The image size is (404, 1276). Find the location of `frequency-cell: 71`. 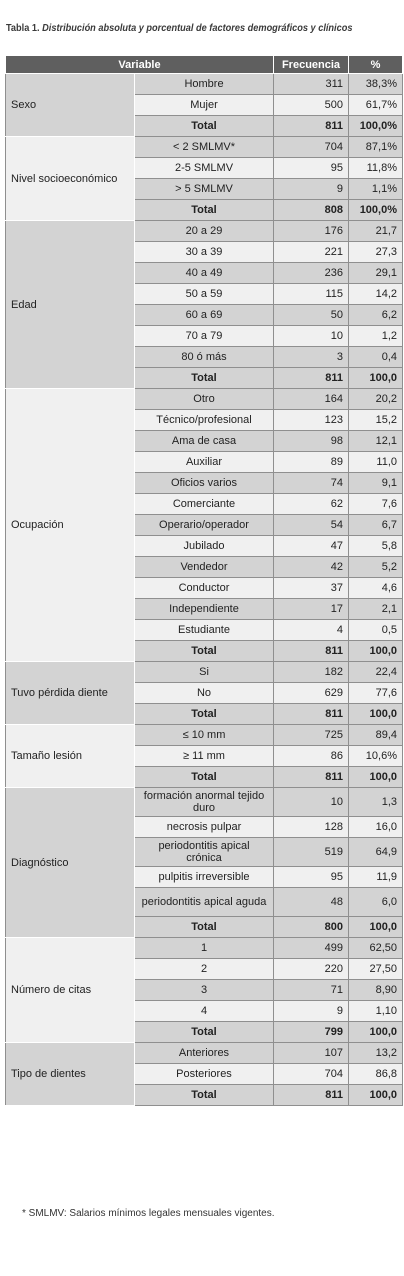

frequency-cell: 71 is located at coordinates (311, 990).